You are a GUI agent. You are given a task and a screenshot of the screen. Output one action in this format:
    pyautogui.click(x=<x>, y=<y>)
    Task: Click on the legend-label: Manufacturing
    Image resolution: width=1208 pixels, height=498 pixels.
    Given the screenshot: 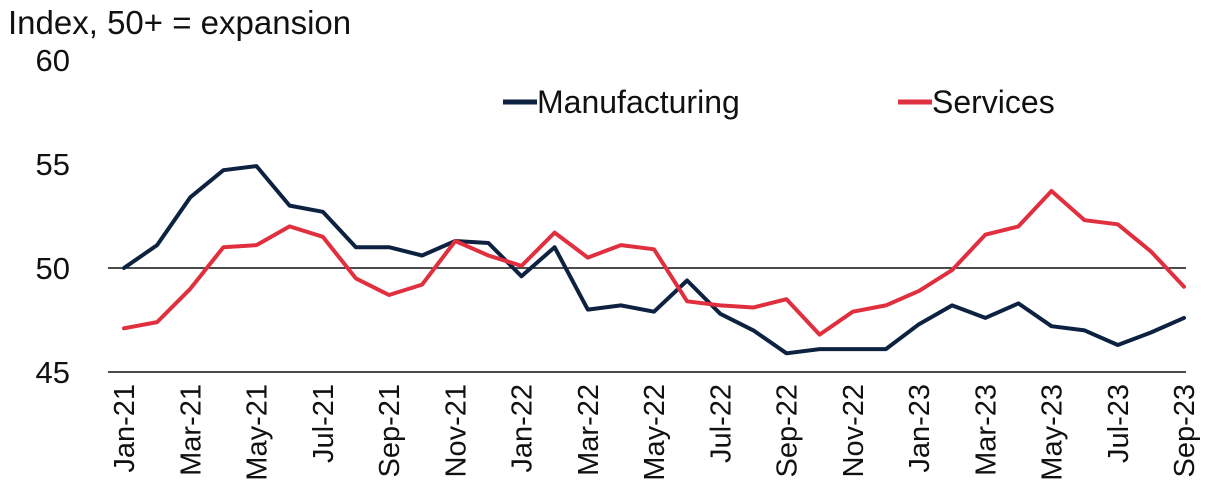 What is the action you would take?
    pyautogui.click(x=638, y=102)
    